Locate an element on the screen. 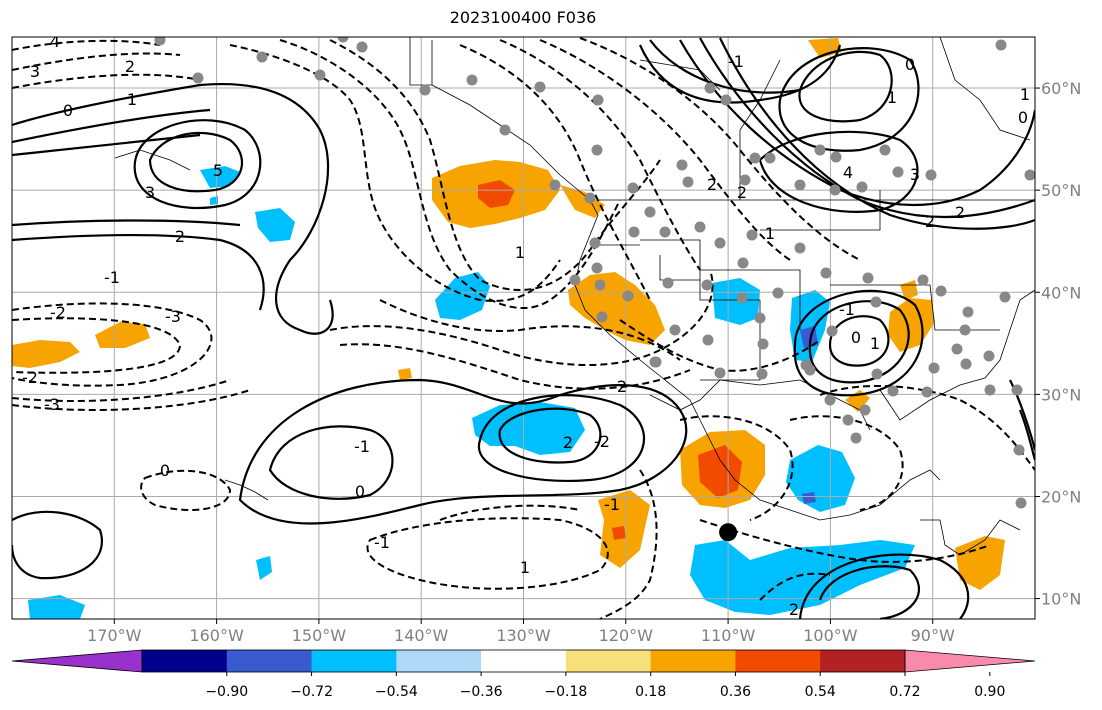 Image resolution: width=1102 pixels, height=710 pixels. lon-tick-label: 90°W is located at coordinates (933, 635).